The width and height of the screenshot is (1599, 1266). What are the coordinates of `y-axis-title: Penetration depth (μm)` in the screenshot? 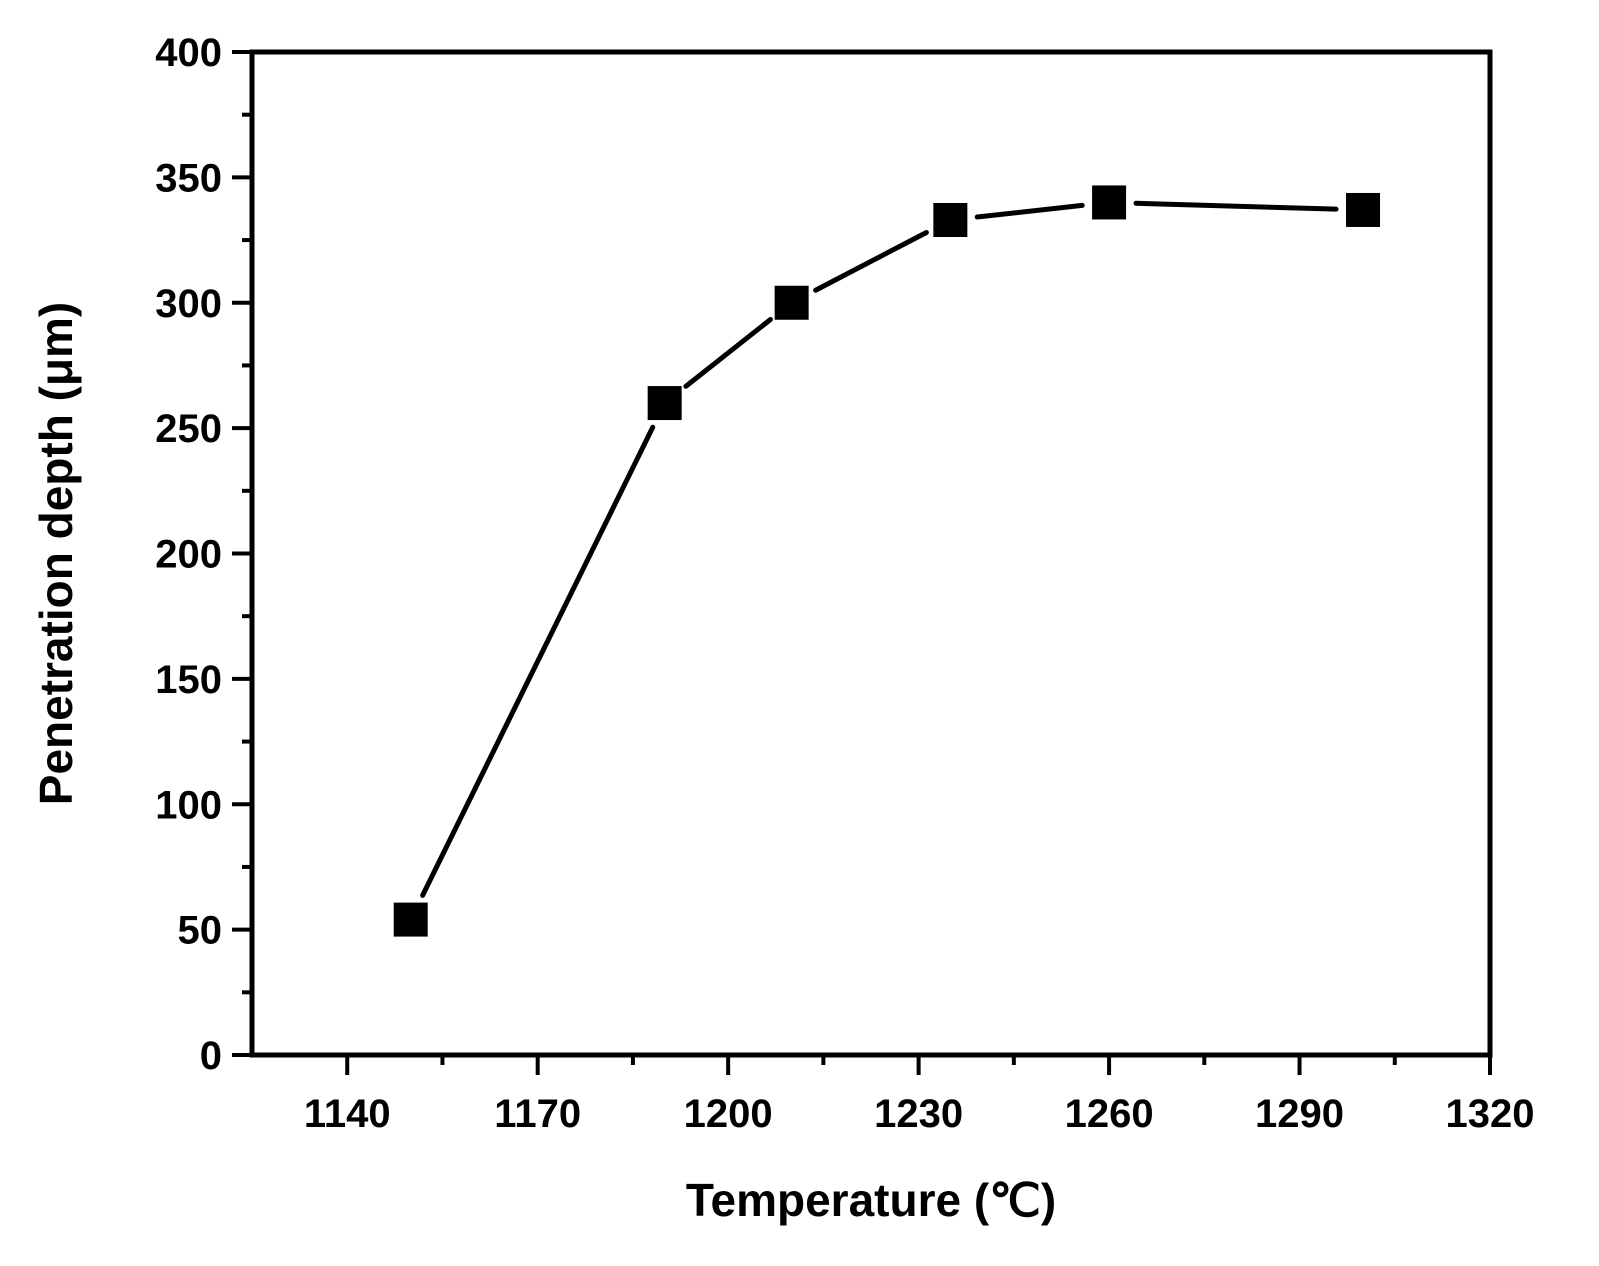 It's located at (56, 553).